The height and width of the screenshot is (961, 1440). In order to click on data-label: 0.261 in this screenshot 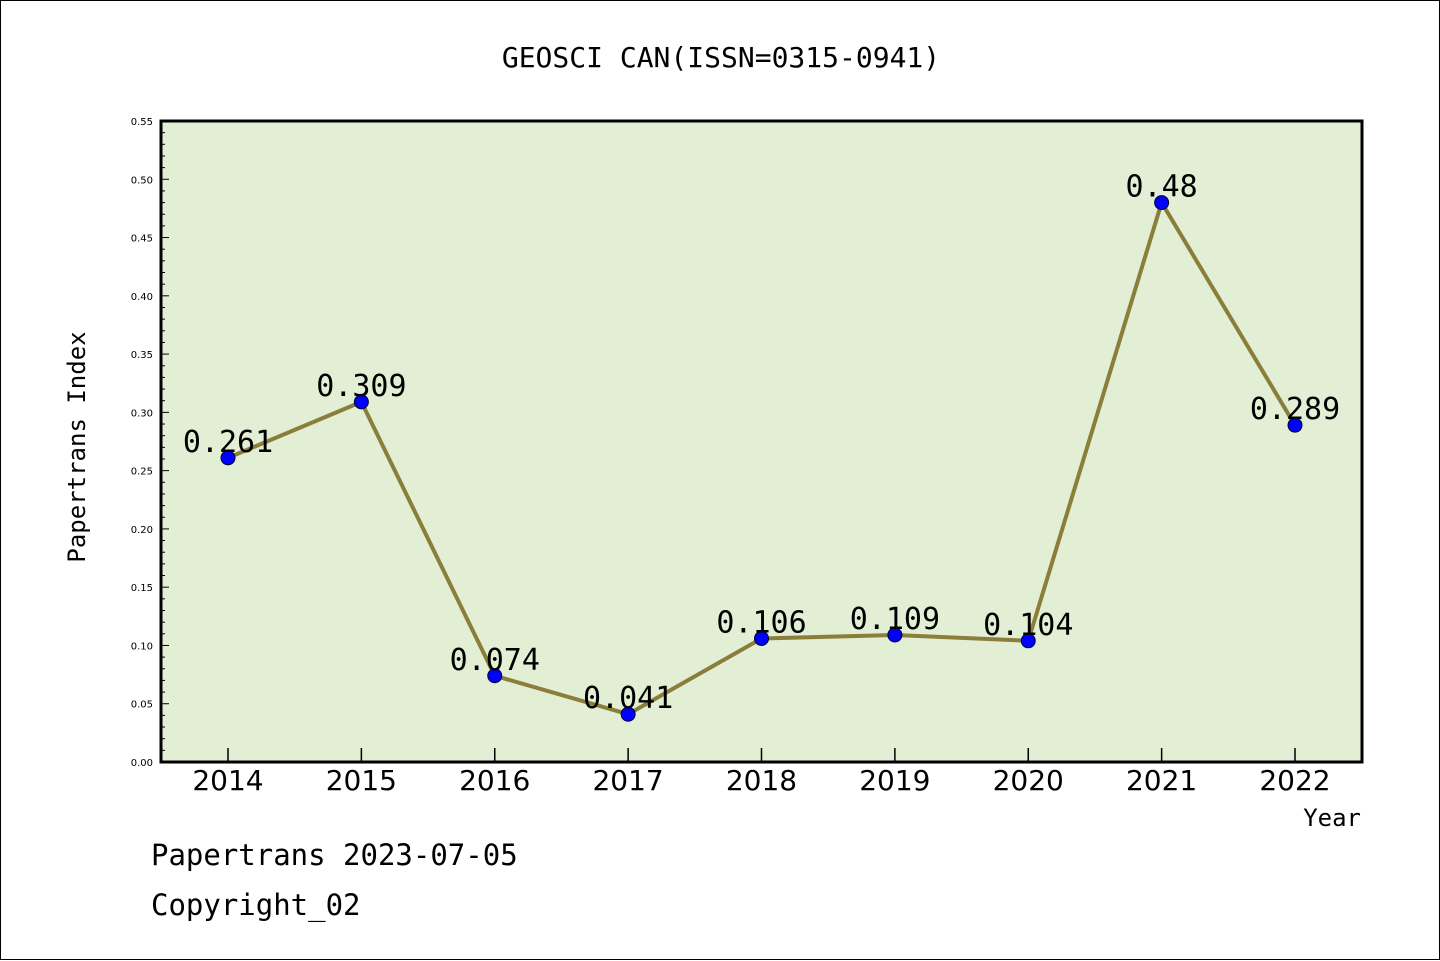, I will do `click(228, 442)`.